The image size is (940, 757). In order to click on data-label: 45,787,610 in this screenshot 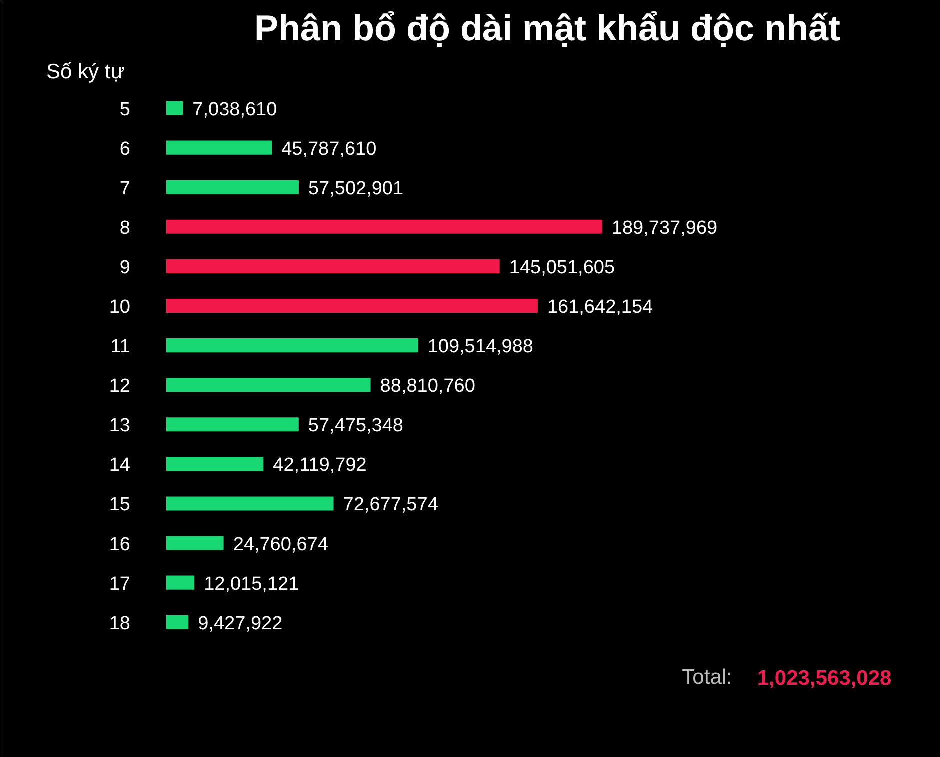, I will do `click(329, 149)`.